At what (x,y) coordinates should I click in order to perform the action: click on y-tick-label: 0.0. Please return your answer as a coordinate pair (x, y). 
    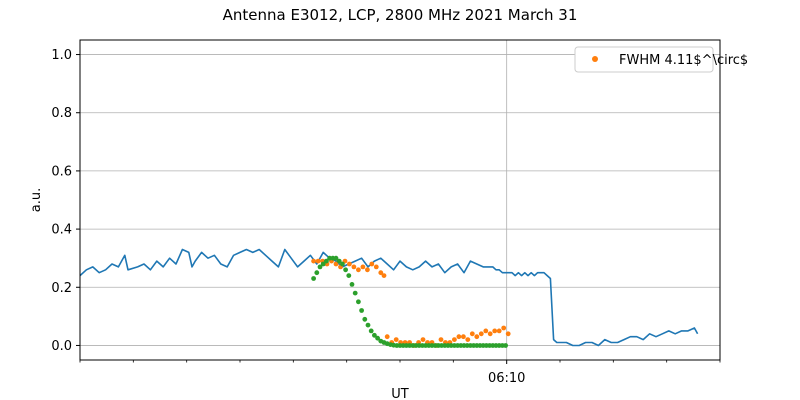
    Looking at the image, I should click on (61, 346).